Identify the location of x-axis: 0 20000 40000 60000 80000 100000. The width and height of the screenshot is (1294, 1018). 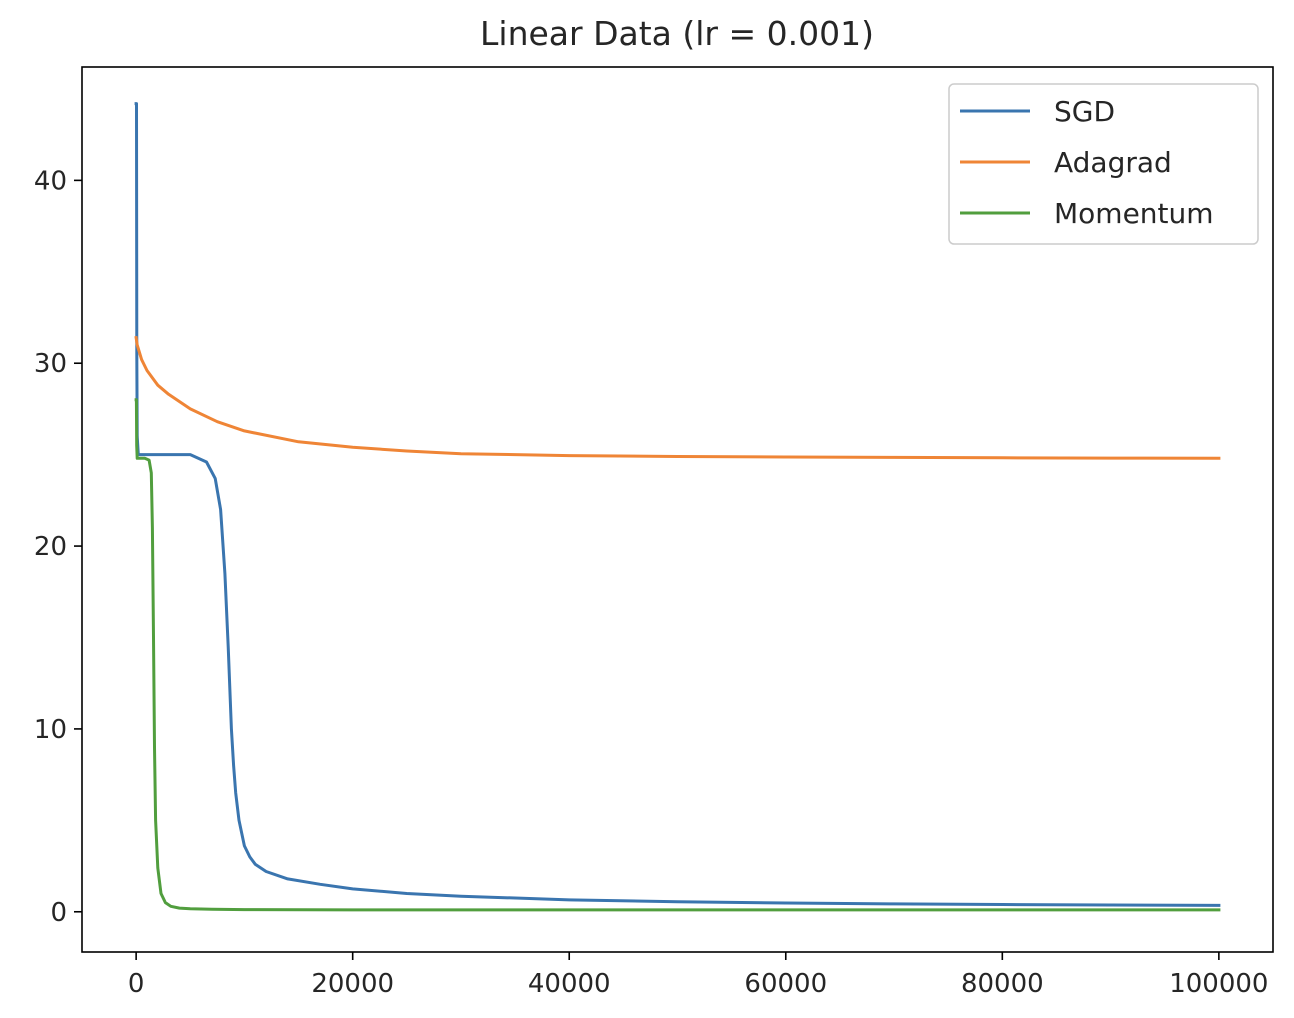
(698, 975).